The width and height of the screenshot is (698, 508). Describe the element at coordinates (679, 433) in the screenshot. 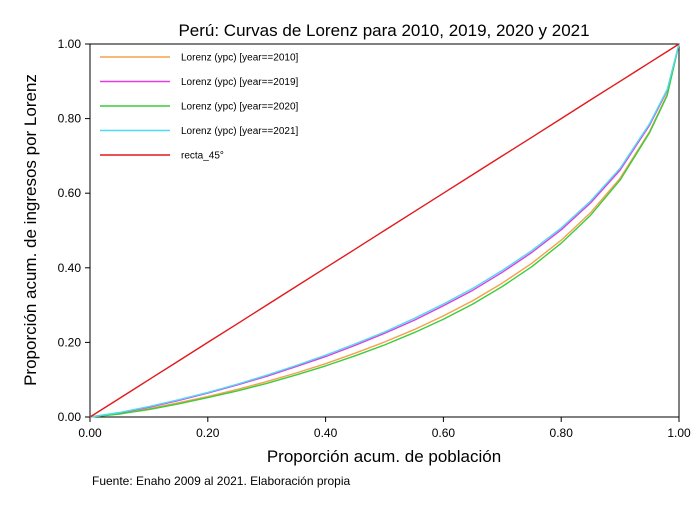

I see `x-tick-label: 1.00` at that location.